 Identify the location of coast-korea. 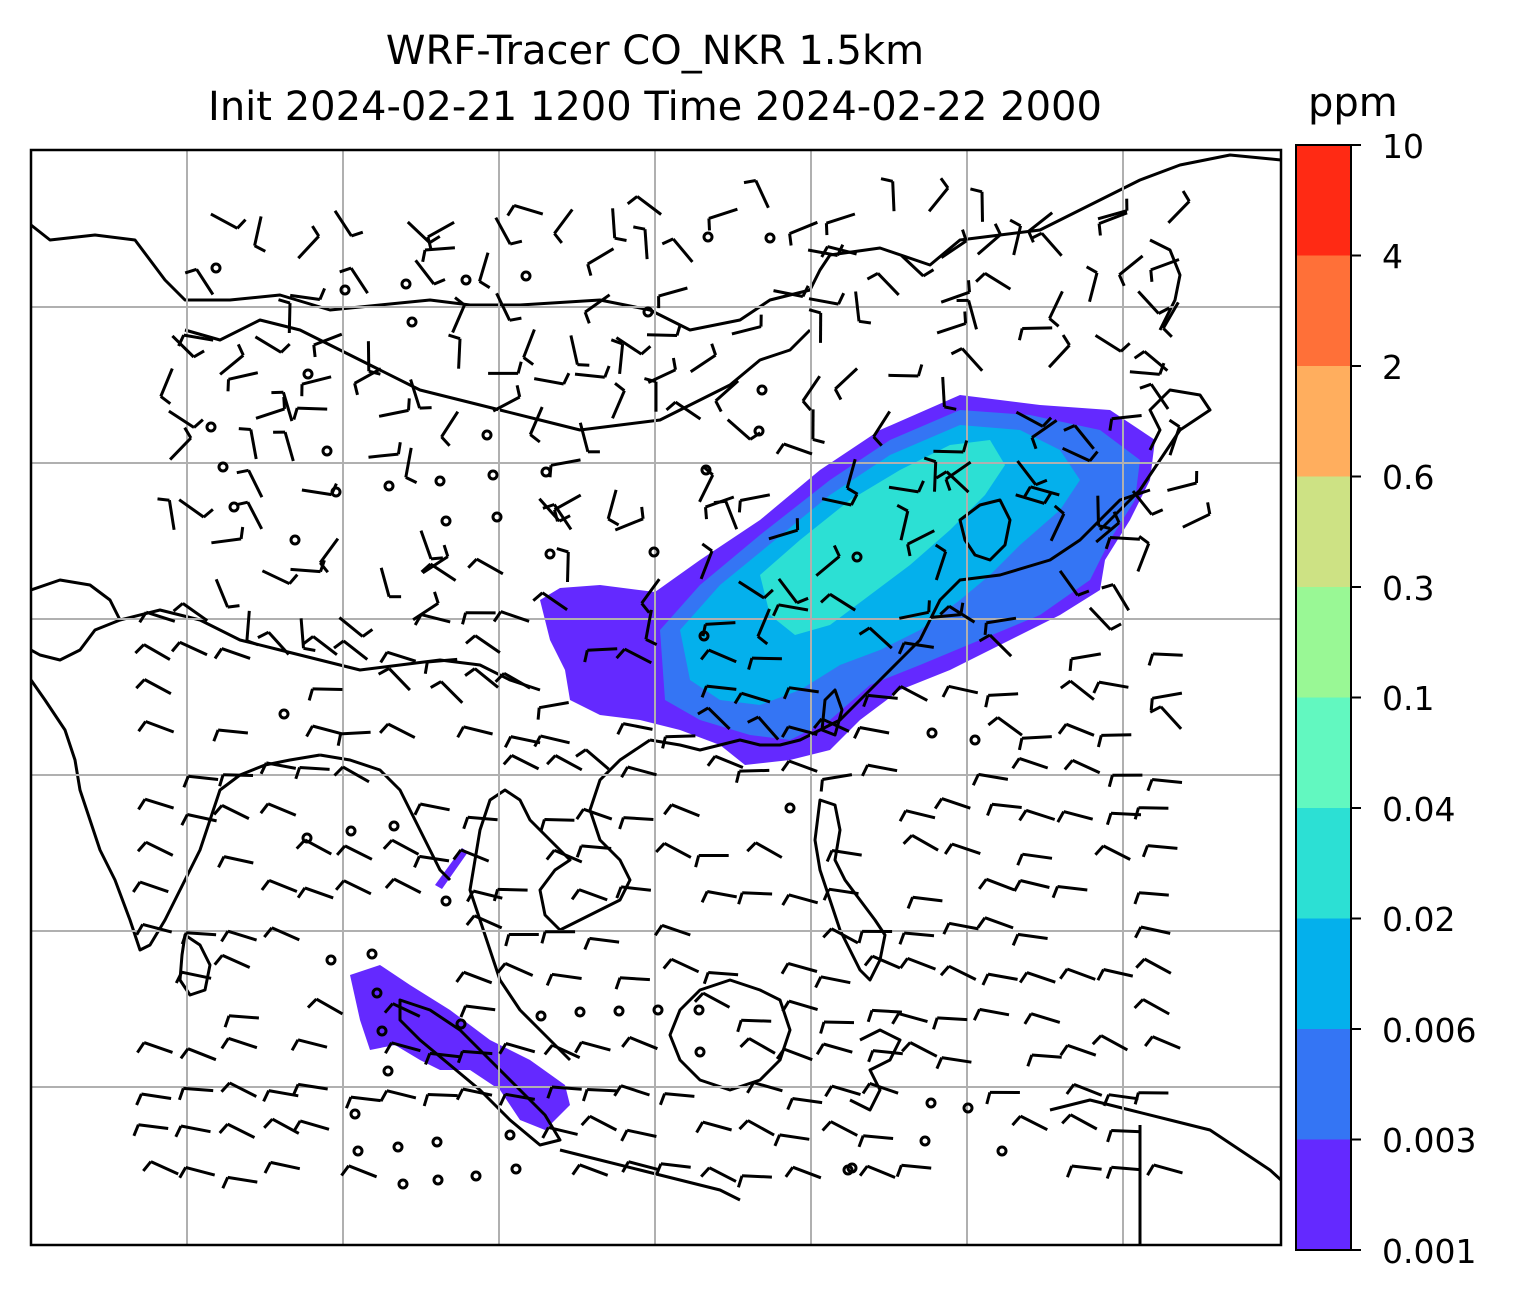
(985, 530).